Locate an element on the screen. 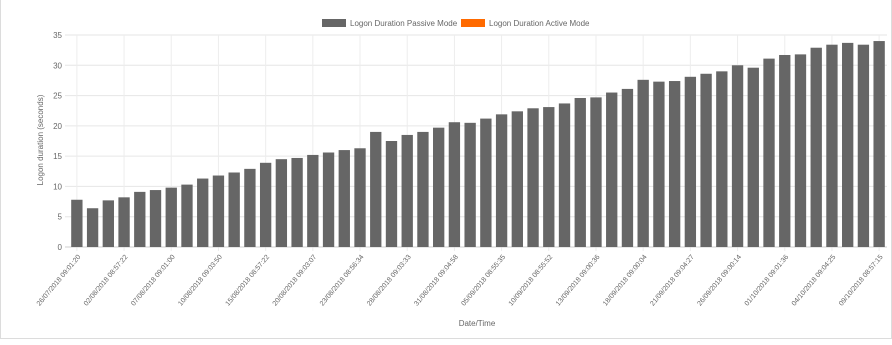 The image size is (892, 345). x-tick-label: 20/08/2018 09:03:07 is located at coordinates (295, 281).